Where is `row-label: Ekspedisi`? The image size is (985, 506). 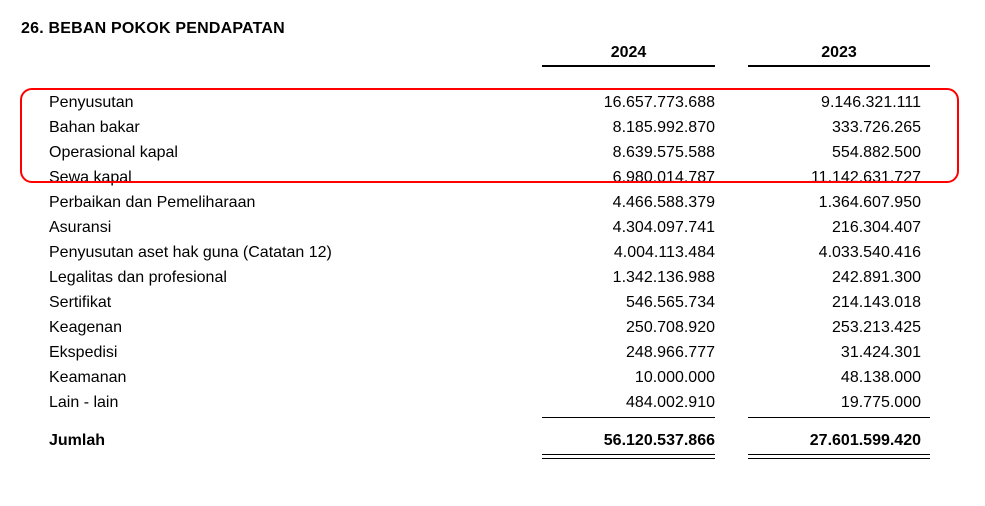
row-label: Ekspedisi is located at coordinates (83, 352).